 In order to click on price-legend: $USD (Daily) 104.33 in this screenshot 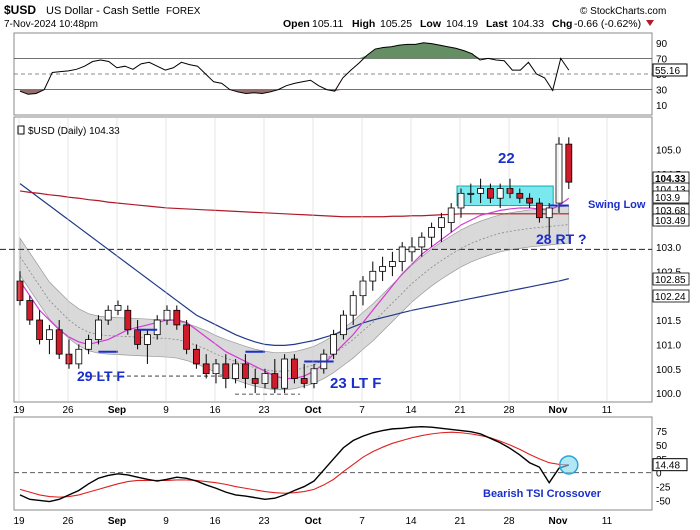, I will do `click(74, 131)`.